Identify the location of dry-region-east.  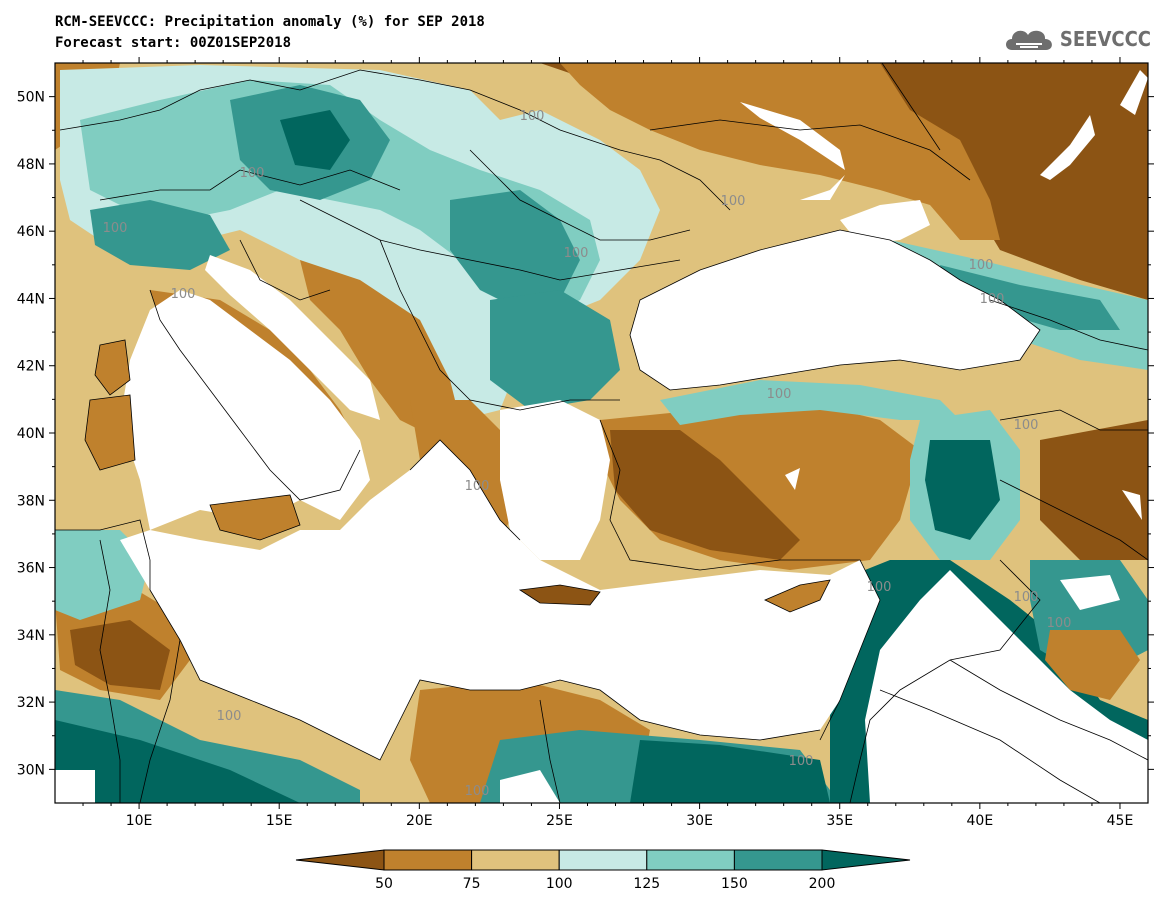
(1094, 490).